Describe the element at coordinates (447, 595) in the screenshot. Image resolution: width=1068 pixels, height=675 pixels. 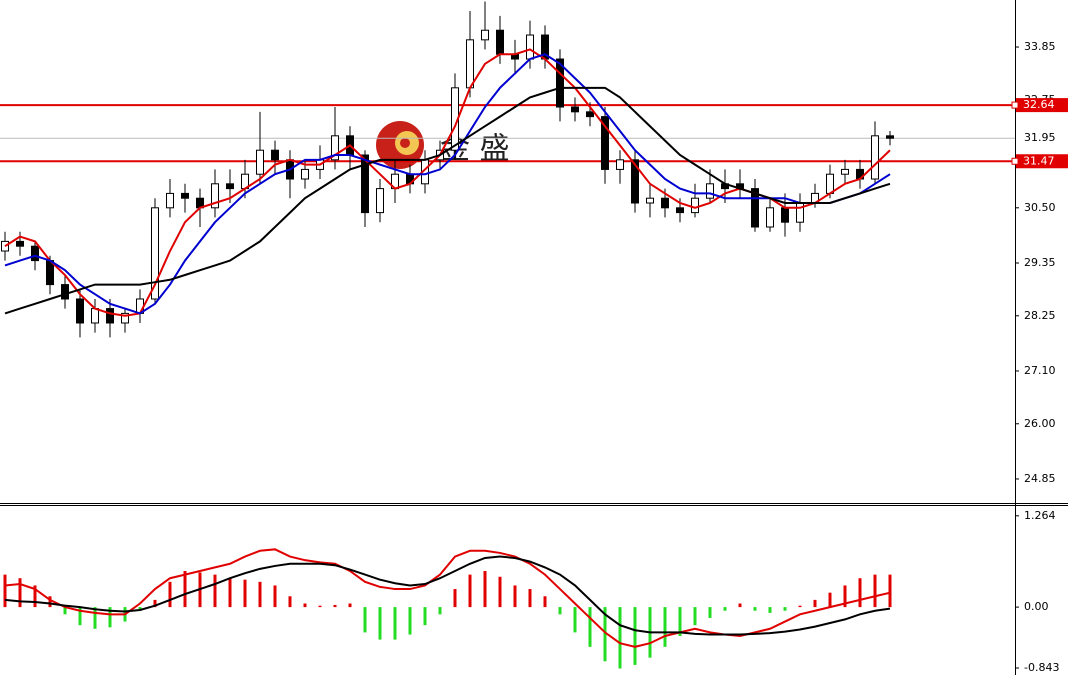
I see `ma-line` at that location.